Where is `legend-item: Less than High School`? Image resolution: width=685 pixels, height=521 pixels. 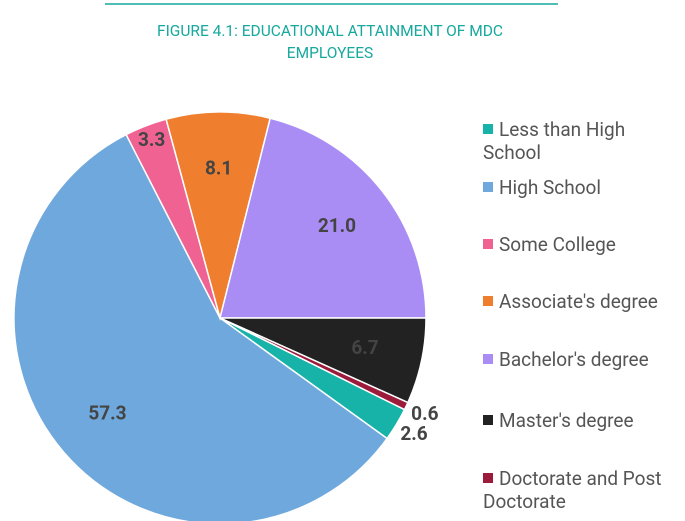 legend-item: Less than High School is located at coordinates (583, 141).